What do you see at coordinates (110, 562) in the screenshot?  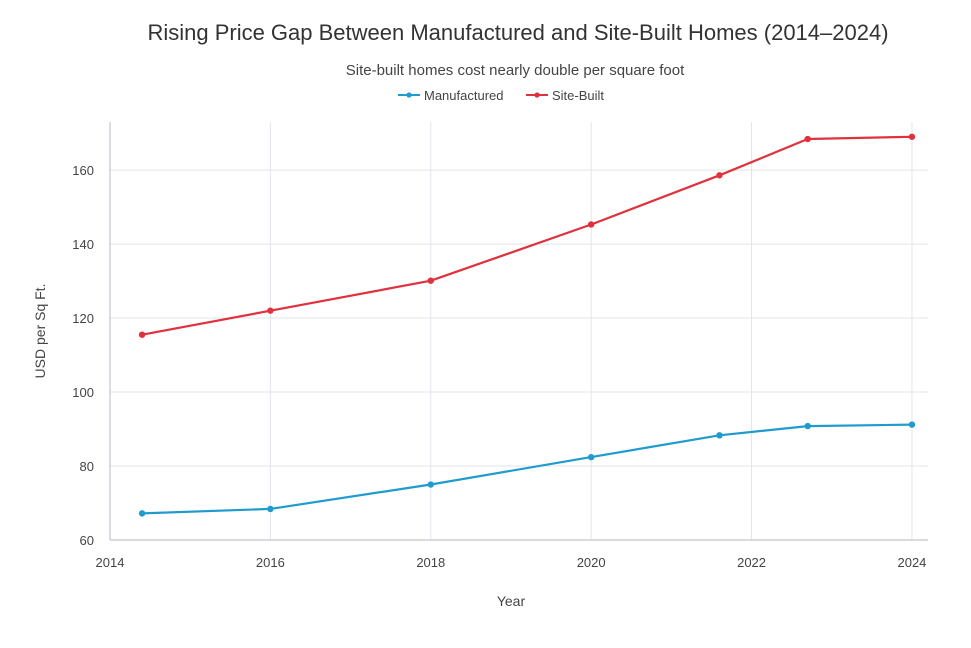 I see `x-tick-label: 2014` at bounding box center [110, 562].